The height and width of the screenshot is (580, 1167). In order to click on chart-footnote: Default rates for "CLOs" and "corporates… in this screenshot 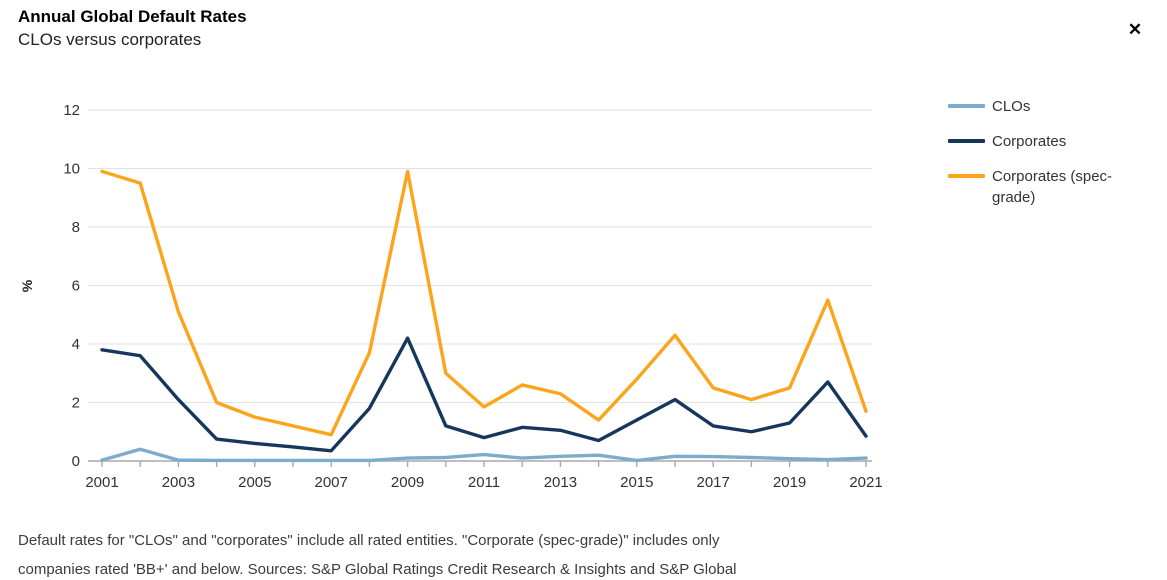, I will do `click(458, 553)`.